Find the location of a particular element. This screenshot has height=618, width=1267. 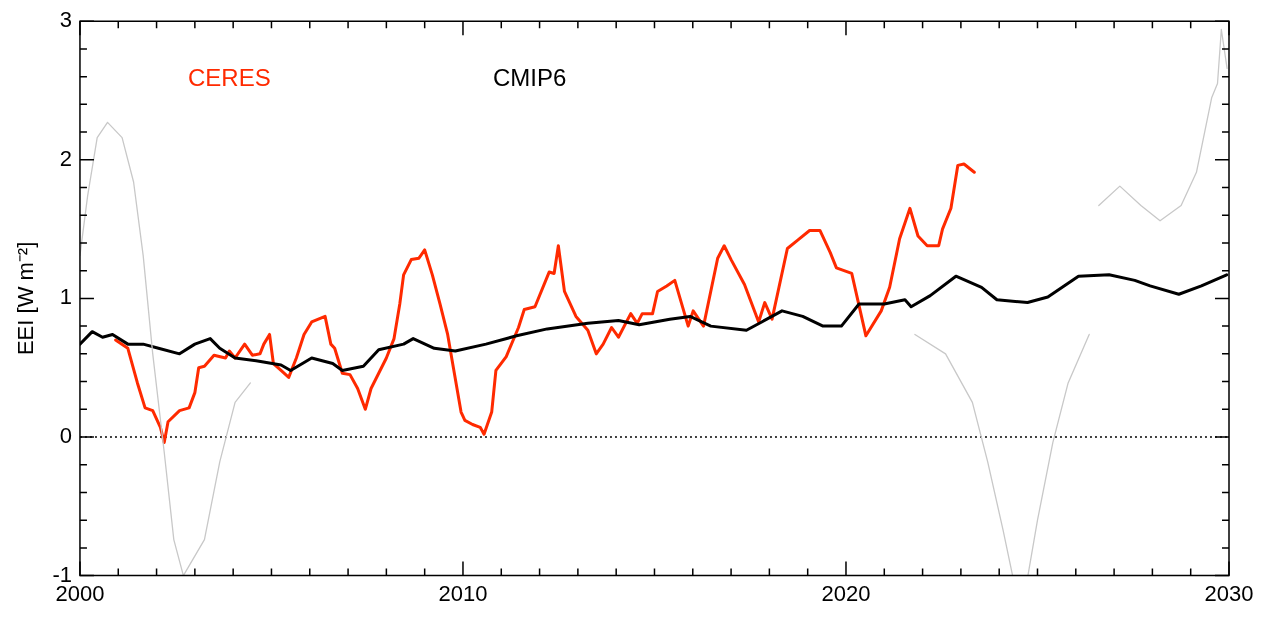

text: CMIP6 is located at coordinates (529, 77).